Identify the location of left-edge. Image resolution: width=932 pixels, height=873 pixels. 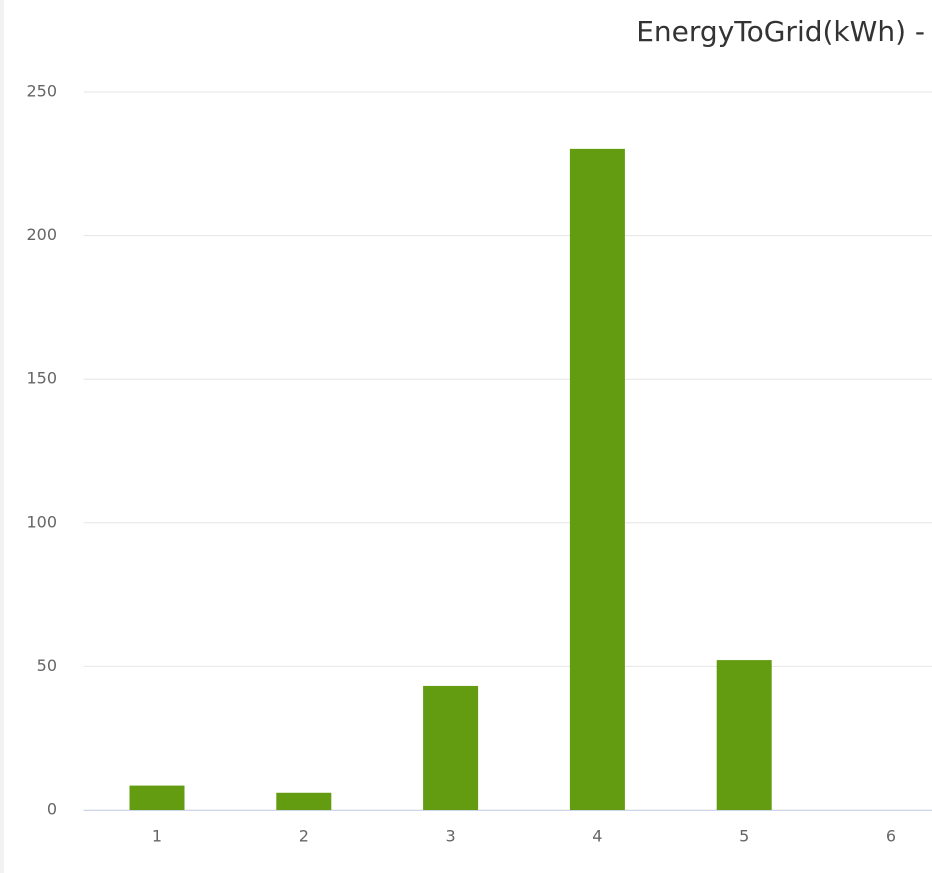
(2, 436).